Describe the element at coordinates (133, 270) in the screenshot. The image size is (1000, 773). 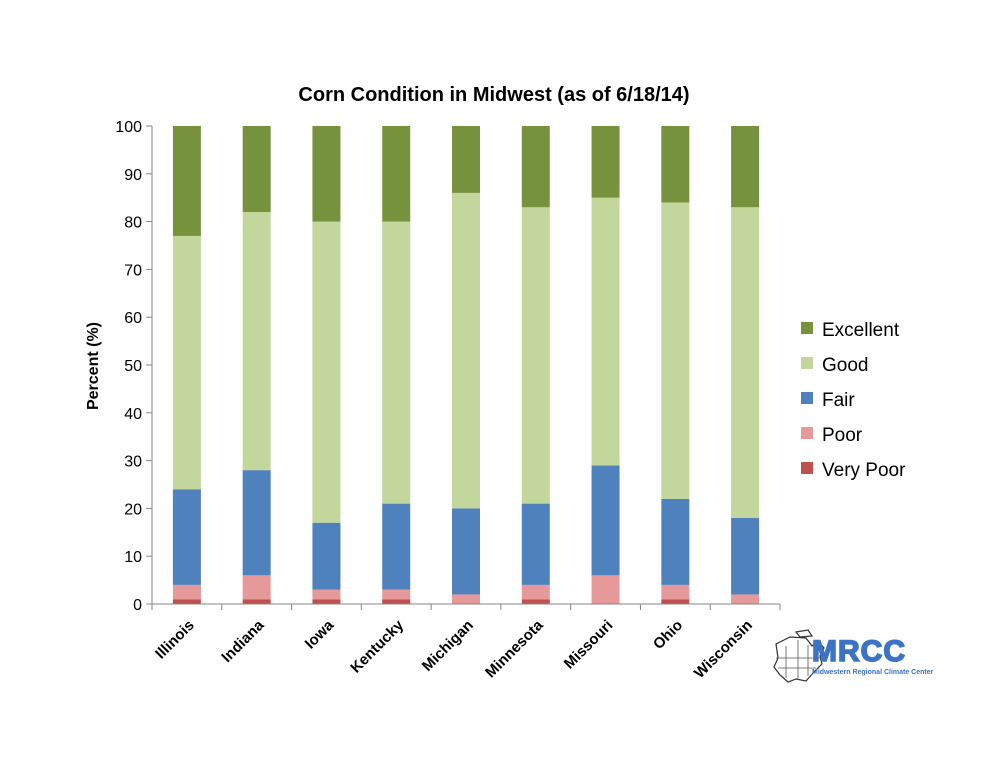
I see `y-tick-label: 70` at that location.